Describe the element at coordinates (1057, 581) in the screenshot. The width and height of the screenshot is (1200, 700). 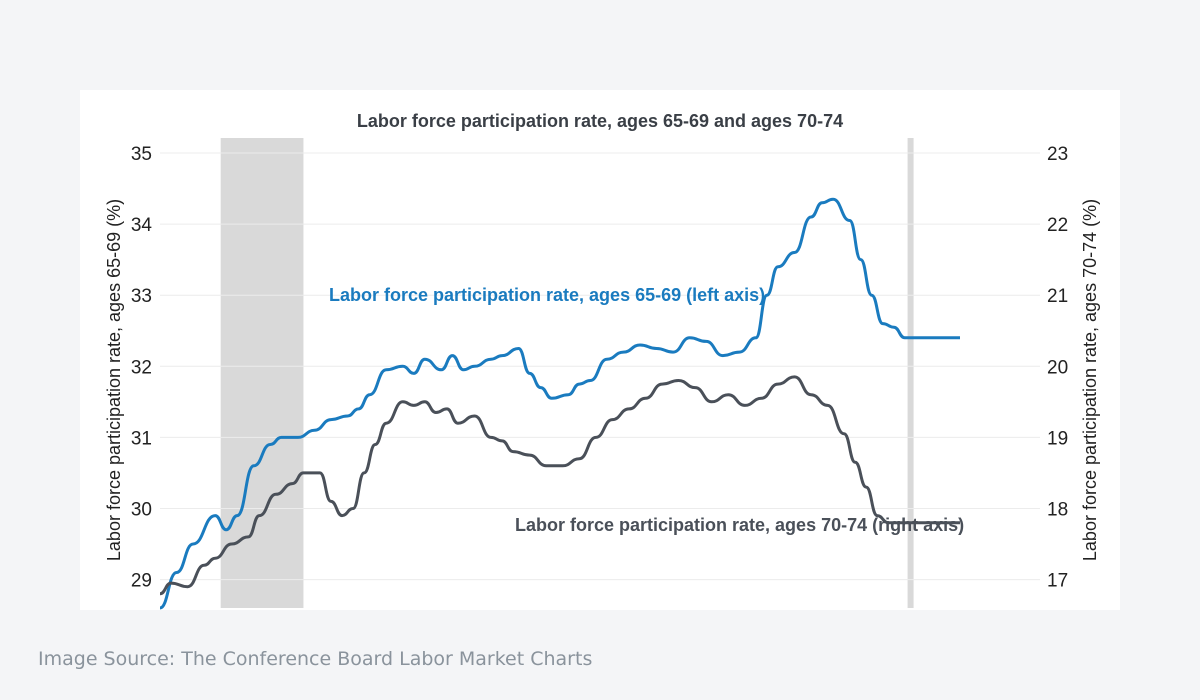
I see `right-tick-label: 17` at that location.